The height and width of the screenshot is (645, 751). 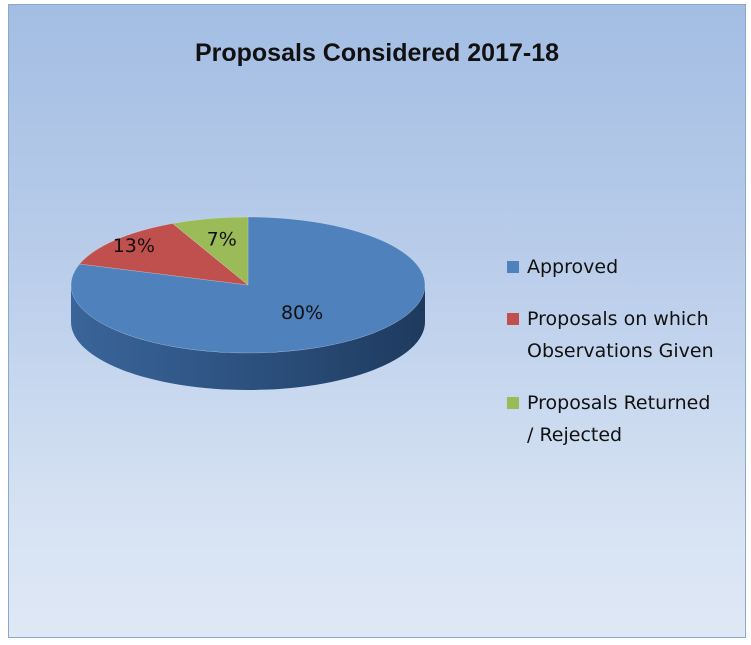 I want to click on pie-chart: 80% 13% 7%, so click(x=248, y=303).